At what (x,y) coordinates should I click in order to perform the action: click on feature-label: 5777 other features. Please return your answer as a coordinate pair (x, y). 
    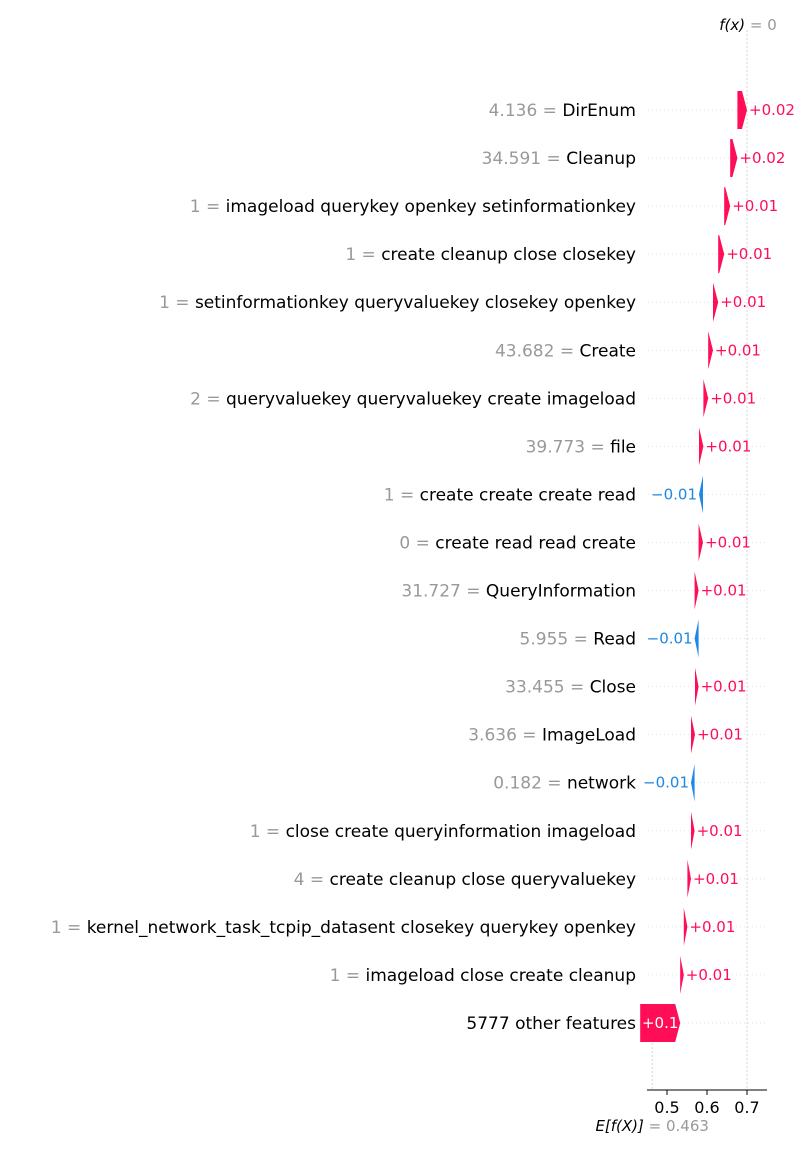
    Looking at the image, I should click on (551, 1024).